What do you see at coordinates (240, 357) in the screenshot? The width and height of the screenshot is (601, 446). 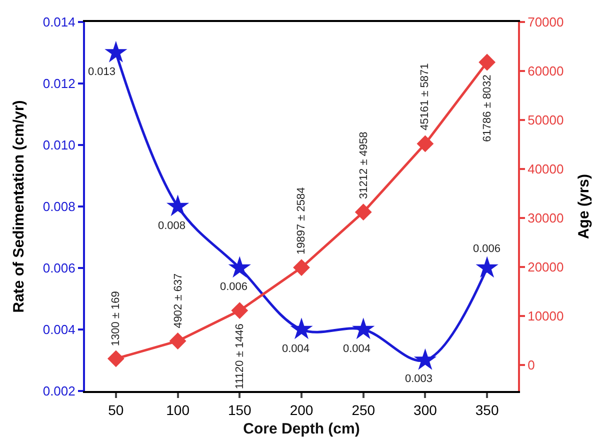 I see `data-label: 11120 ± 1446` at bounding box center [240, 357].